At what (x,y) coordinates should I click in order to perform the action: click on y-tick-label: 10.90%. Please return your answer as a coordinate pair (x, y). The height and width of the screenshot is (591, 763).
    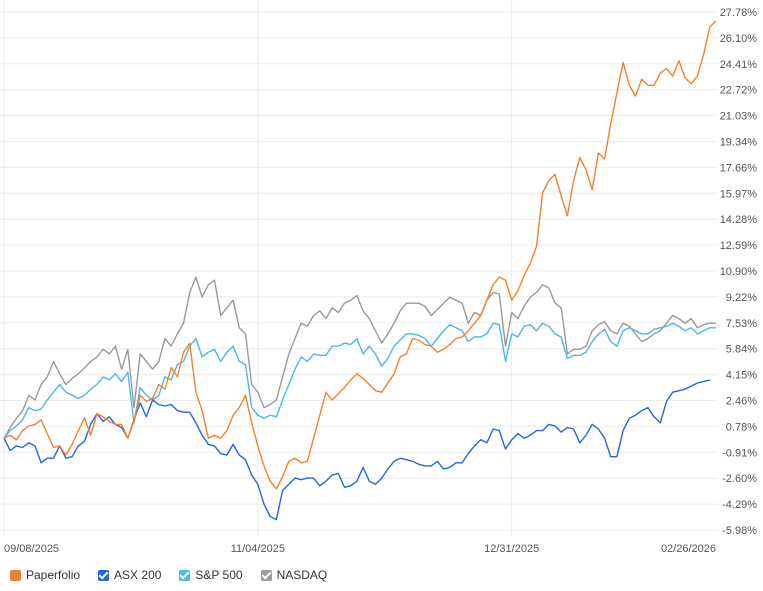
    Looking at the image, I should click on (739, 272).